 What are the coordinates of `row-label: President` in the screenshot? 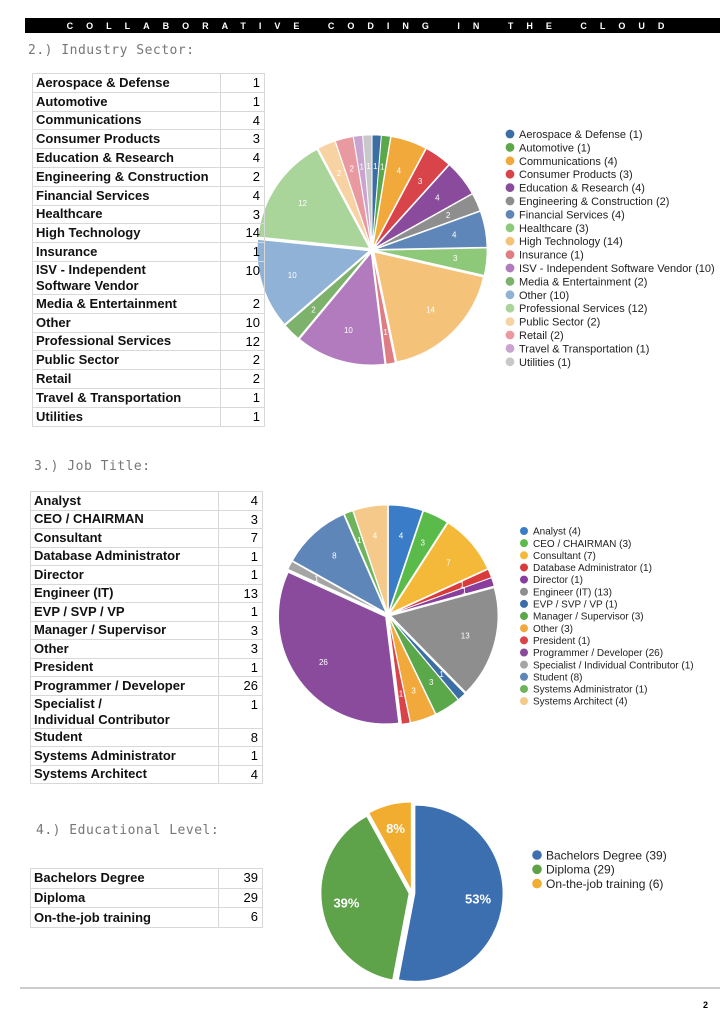 It's located at (64, 667).